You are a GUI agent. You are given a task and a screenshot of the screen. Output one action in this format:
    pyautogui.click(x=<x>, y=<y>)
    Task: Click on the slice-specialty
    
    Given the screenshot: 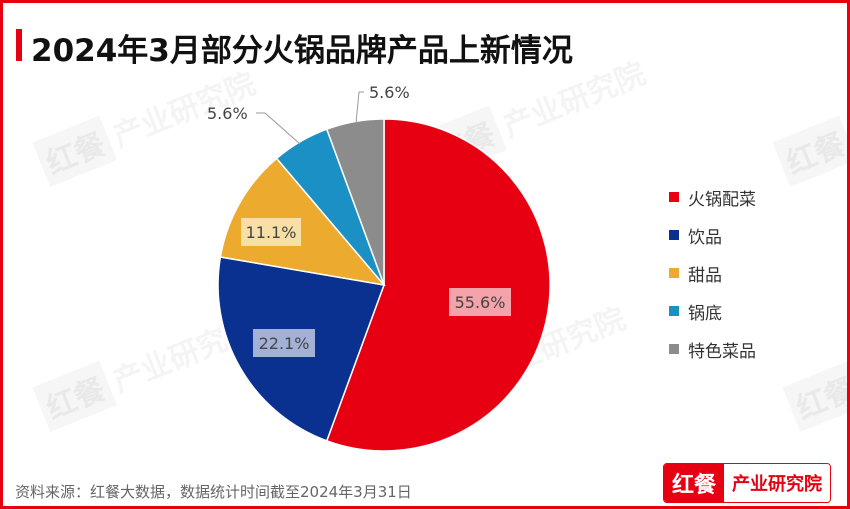 What is the action you would take?
    pyautogui.click(x=355, y=202)
    